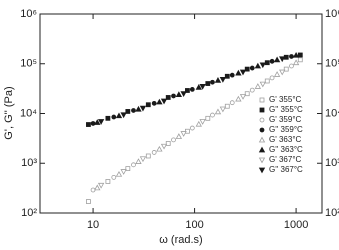  What do you see at coordinates (93, 225) in the screenshot?
I see `x-tick-label: 10` at bounding box center [93, 225].